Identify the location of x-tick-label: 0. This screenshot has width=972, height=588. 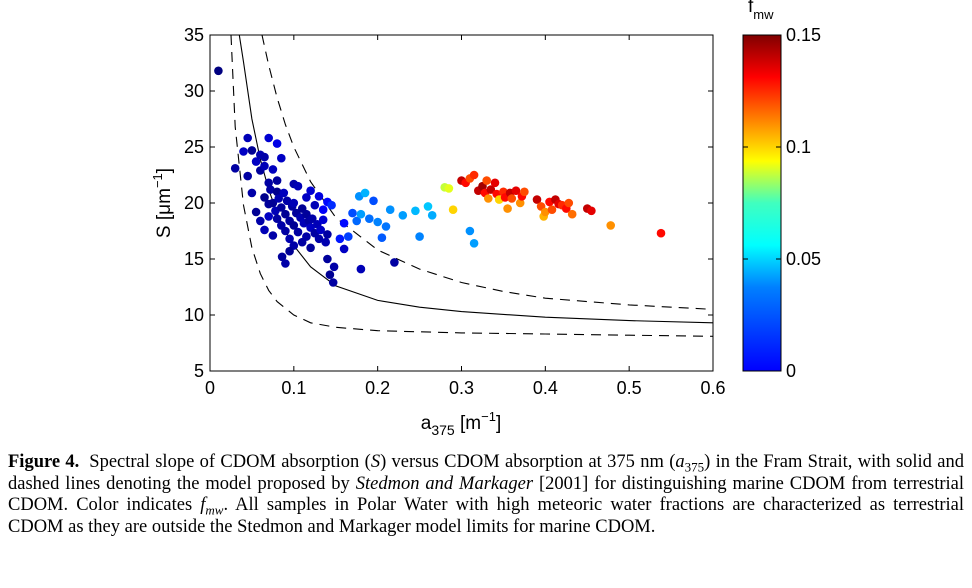
(210, 388).